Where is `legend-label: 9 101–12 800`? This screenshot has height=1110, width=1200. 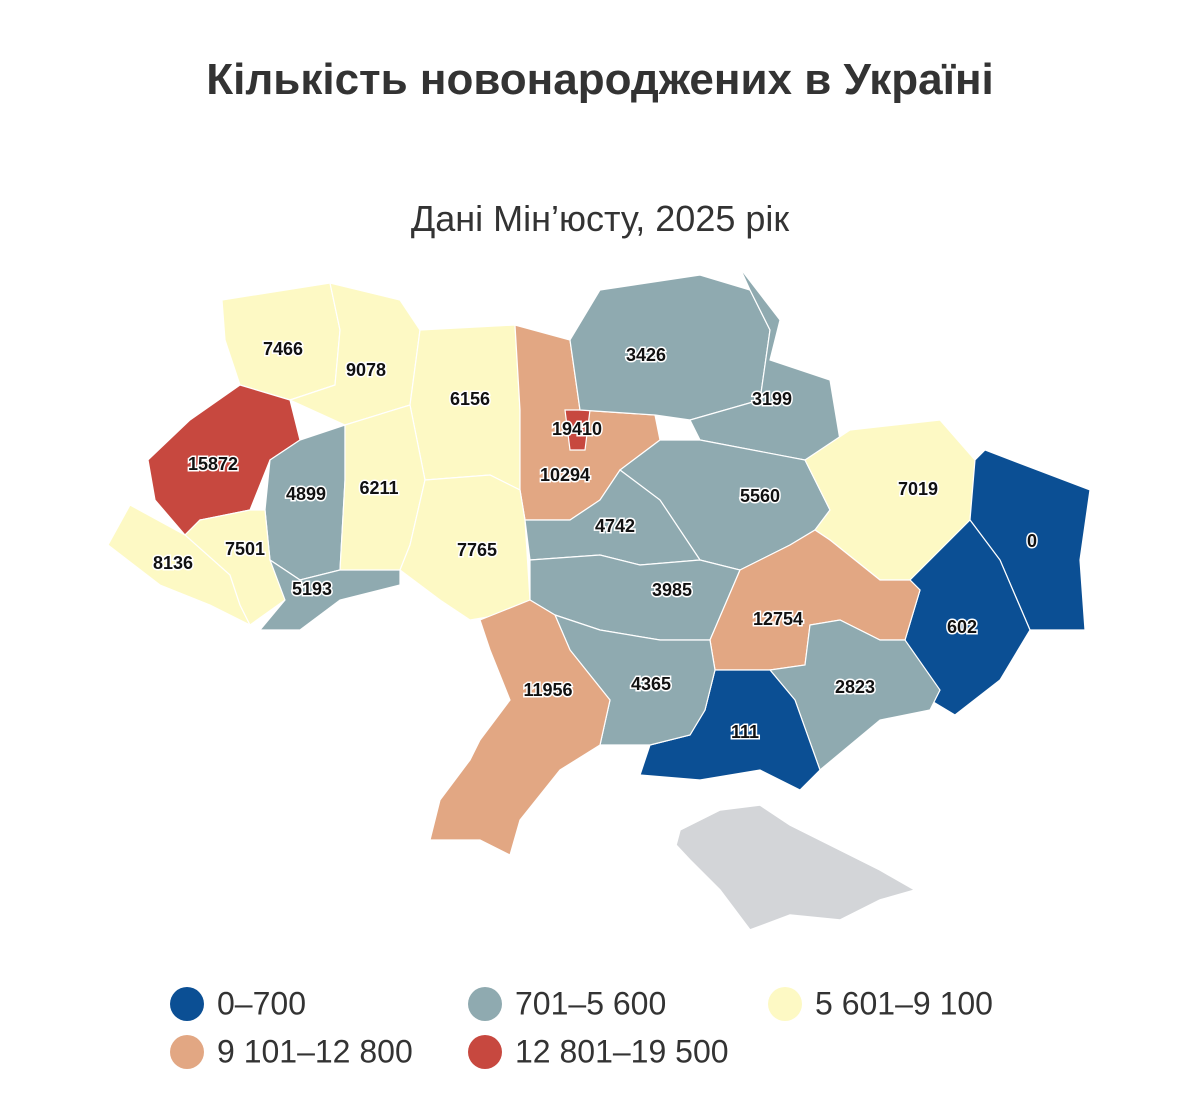
legend-label: 9 101–12 800 is located at coordinates (315, 1051).